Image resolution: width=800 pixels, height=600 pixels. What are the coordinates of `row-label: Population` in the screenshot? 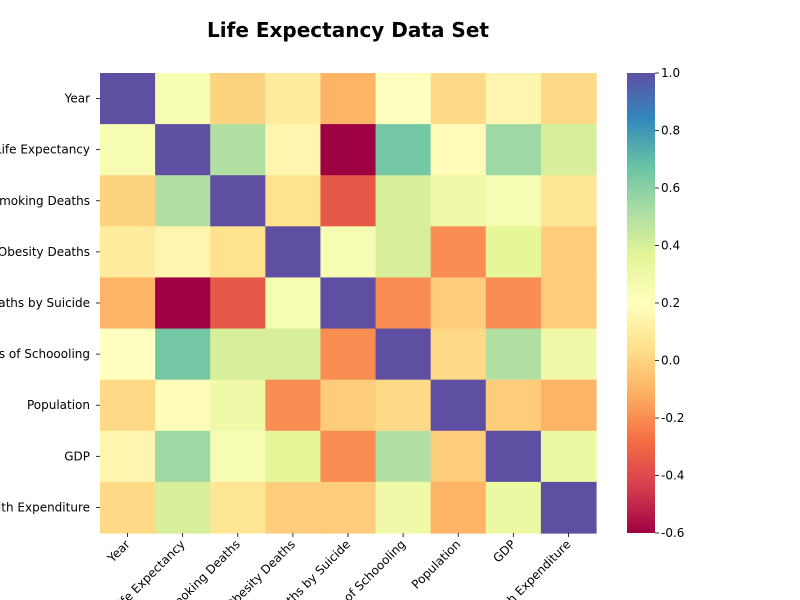 It's located at (58, 405).